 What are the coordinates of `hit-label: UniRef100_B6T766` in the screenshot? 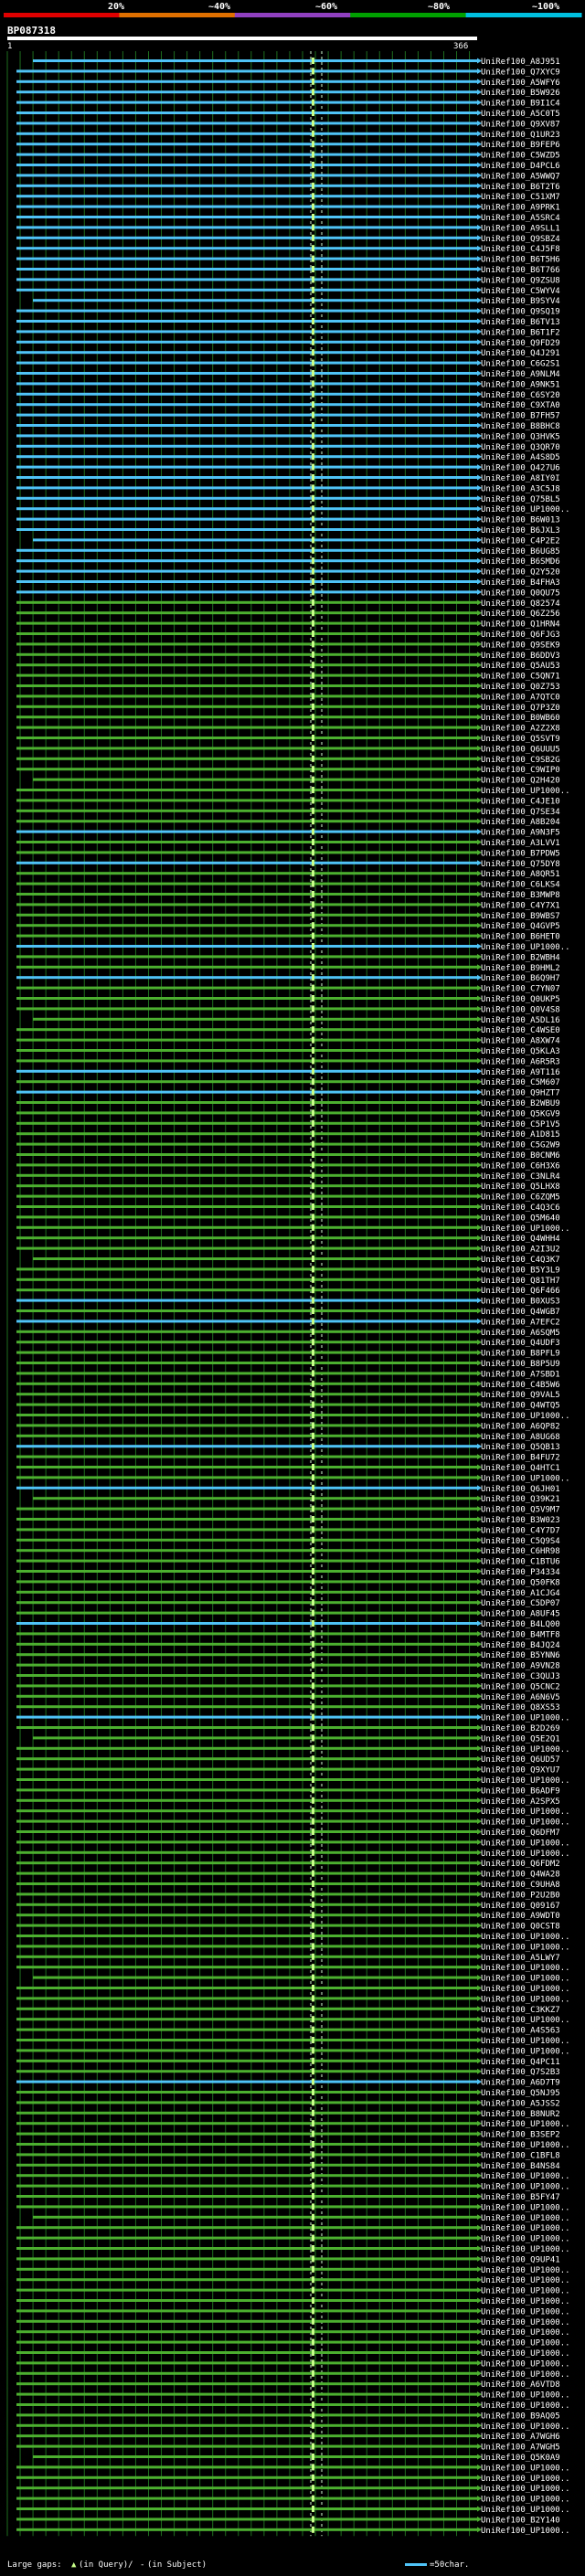 It's located at (520, 270).